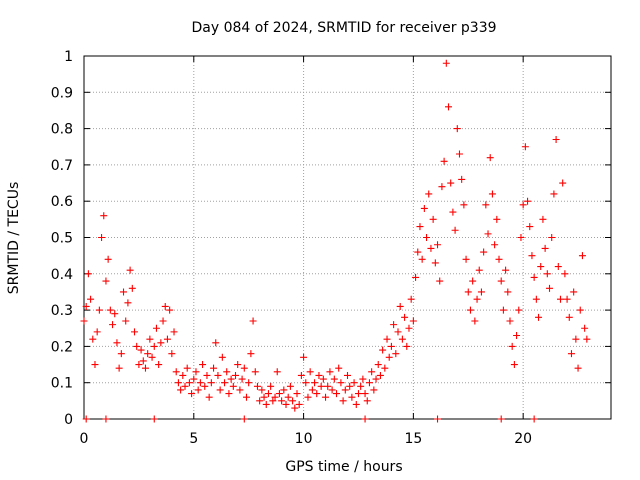 The width and height of the screenshot is (640, 480). What do you see at coordinates (86, 419) in the screenshot?
I see `baseline-point` at bounding box center [86, 419].